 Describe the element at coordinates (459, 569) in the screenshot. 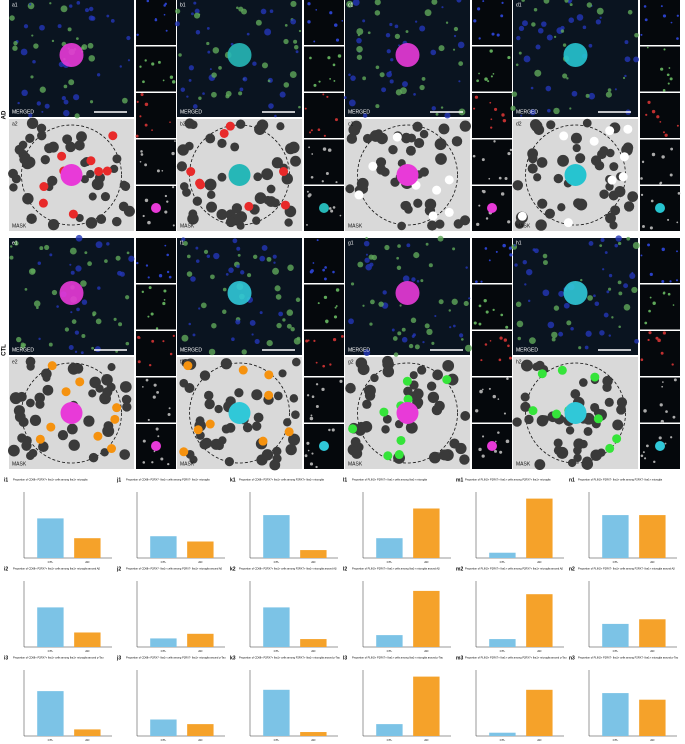

I see `chart-label: m2` at that location.